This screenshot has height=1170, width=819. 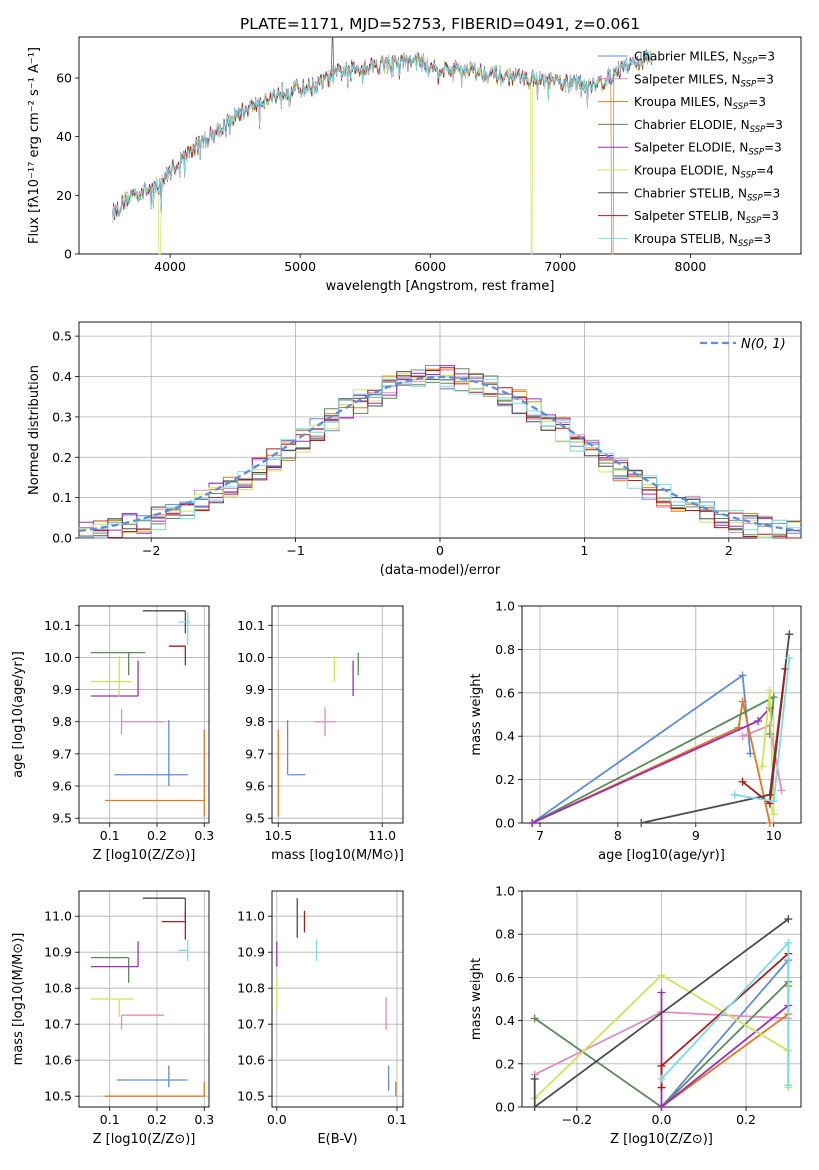 What do you see at coordinates (618, 835) in the screenshot?
I see `x-tick-label: 8` at bounding box center [618, 835].